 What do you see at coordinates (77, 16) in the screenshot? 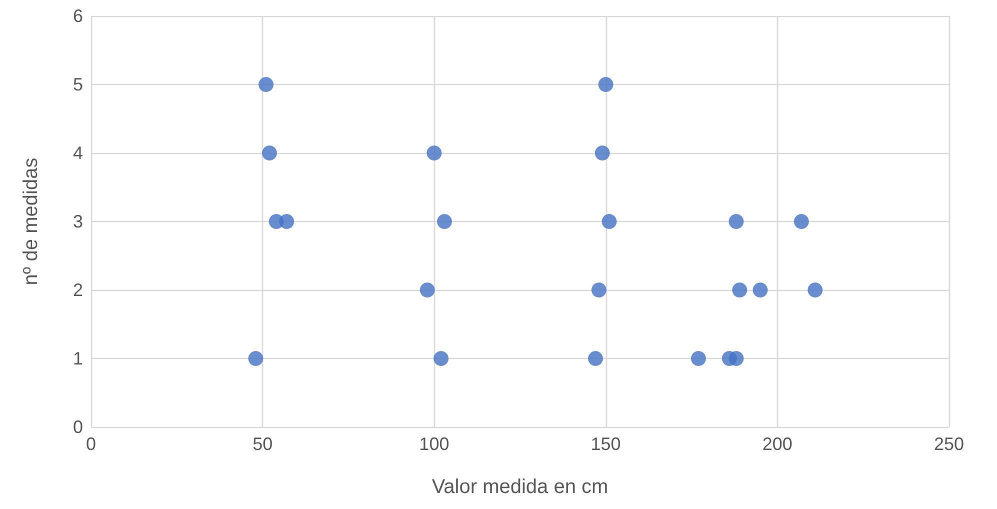
I see `y-tick-label: 6` at bounding box center [77, 16].